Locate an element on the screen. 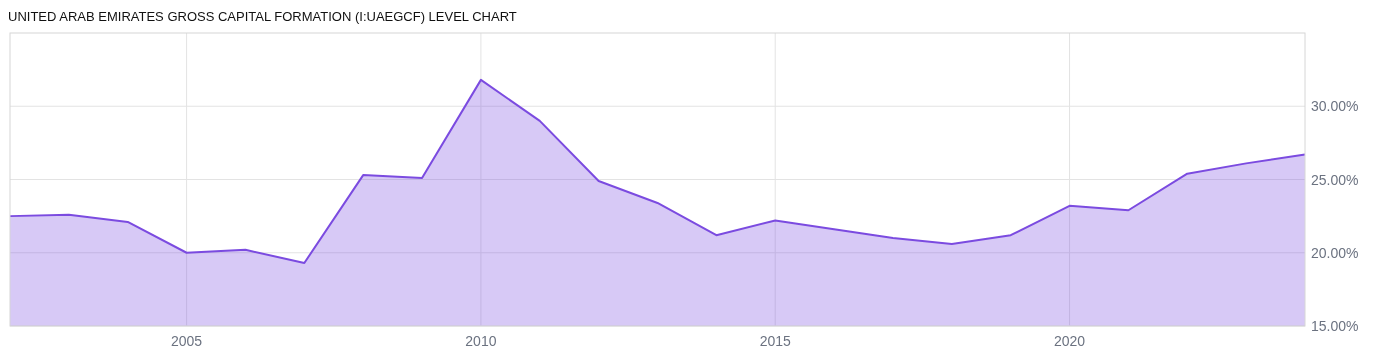 The height and width of the screenshot is (357, 1400). x-tick-label: 2015 is located at coordinates (775, 341).